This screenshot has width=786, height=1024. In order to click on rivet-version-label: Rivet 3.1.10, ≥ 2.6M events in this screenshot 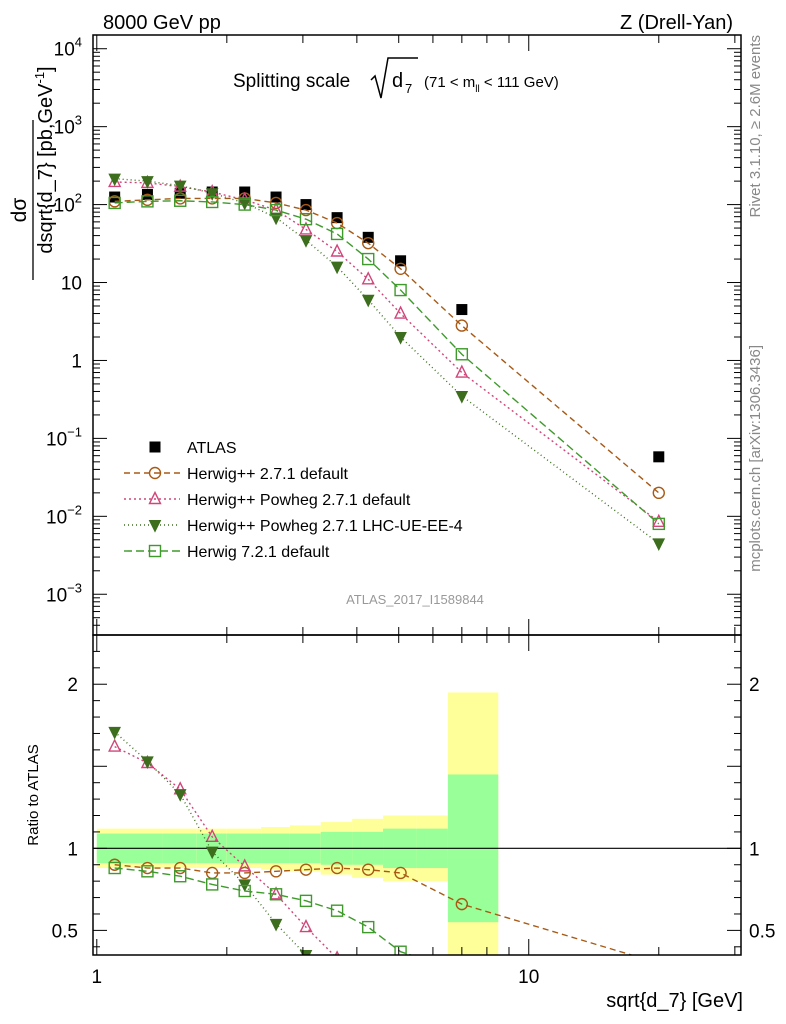, I will do `click(755, 126)`.